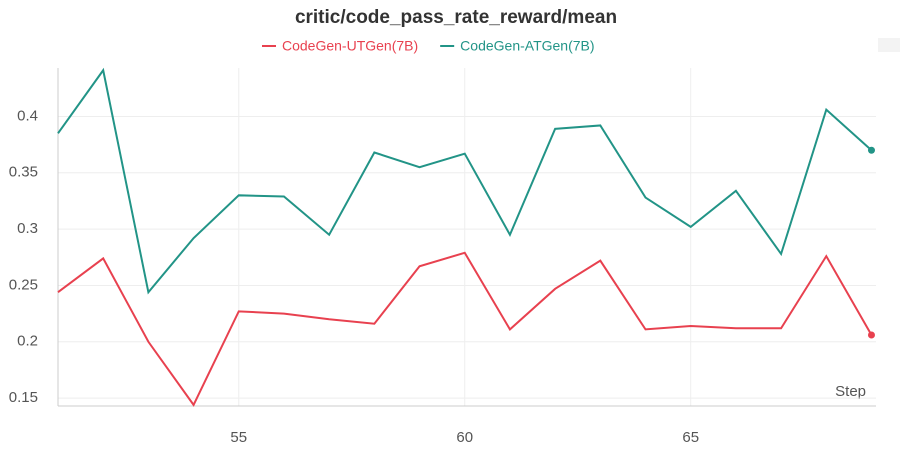 The width and height of the screenshot is (913, 471). I want to click on x-tick-label: 65, so click(690, 437).